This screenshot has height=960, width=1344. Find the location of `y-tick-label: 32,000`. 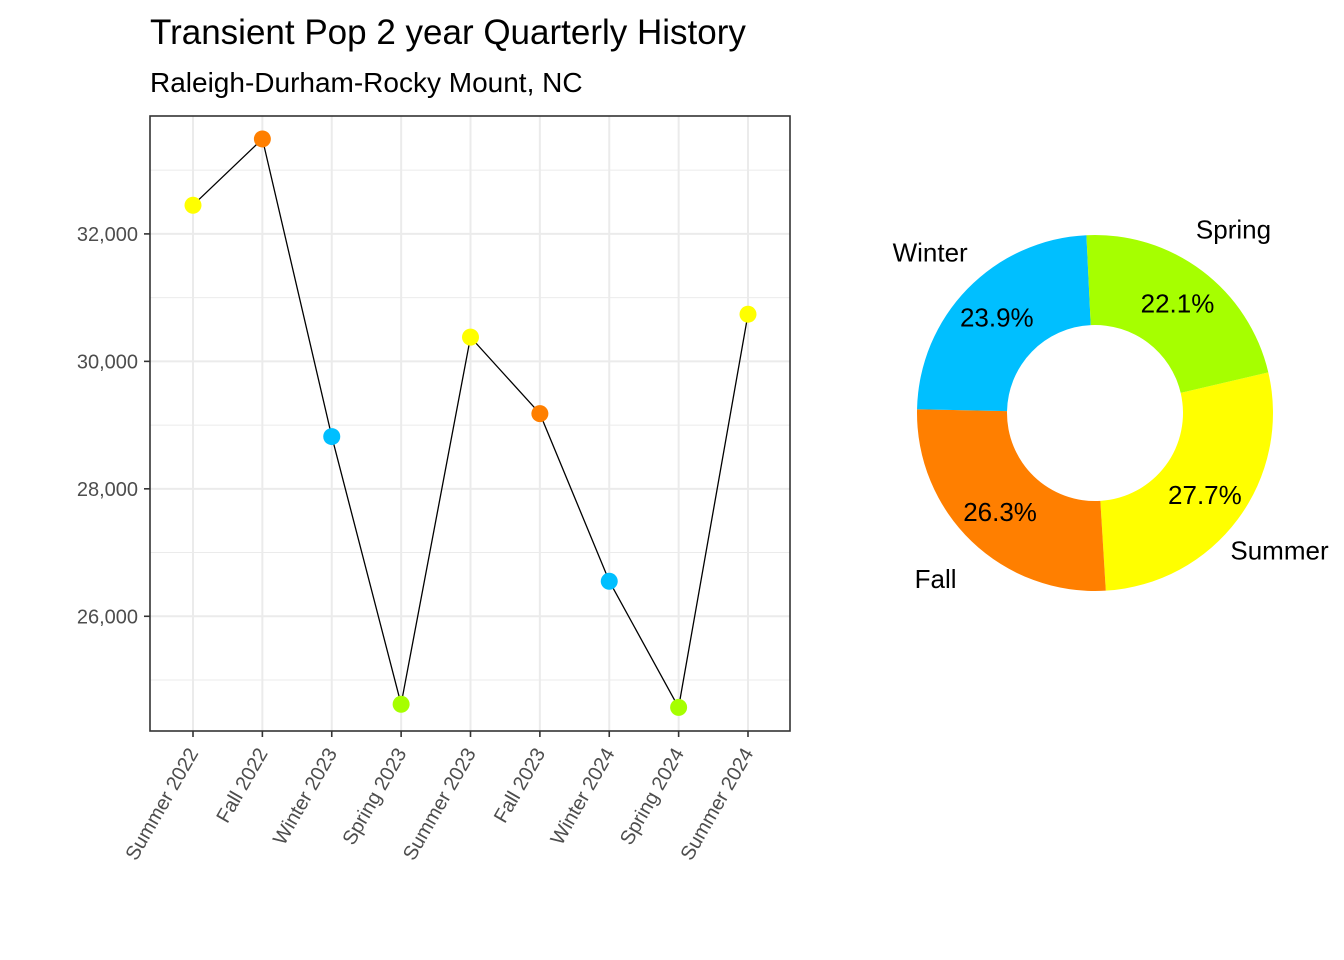

y-tick-label: 32,000 is located at coordinates (107, 235).